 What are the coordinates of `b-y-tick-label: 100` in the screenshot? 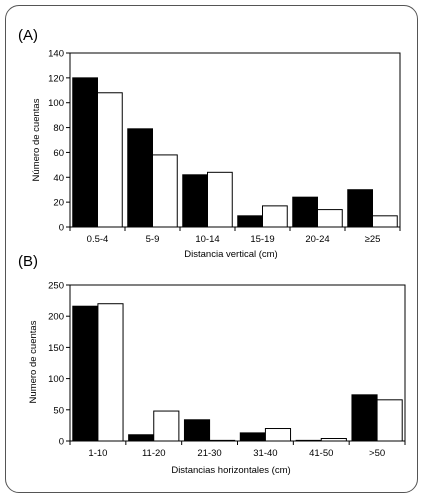 It's located at (56, 379).